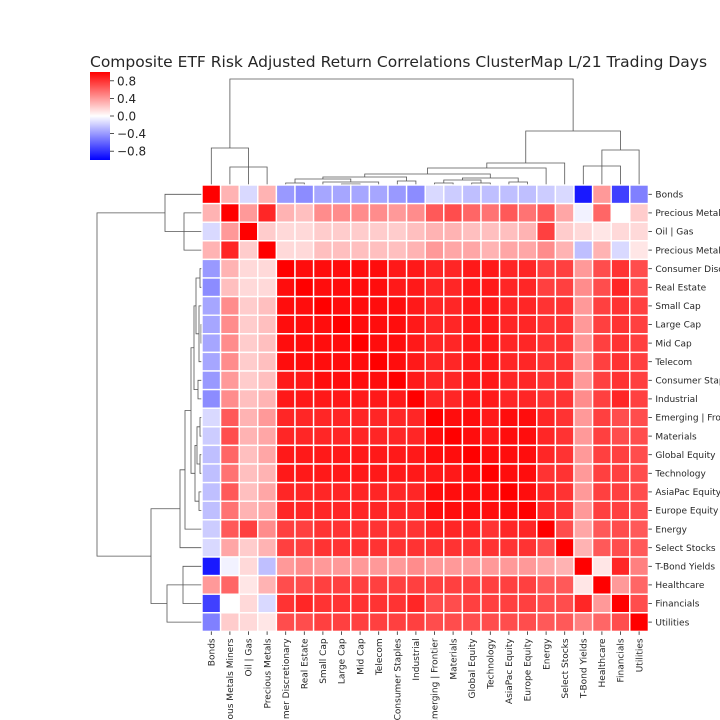  Describe the element at coordinates (687, 382) in the screenshot. I see `row-tick-label: Consumer Staples` at that location.